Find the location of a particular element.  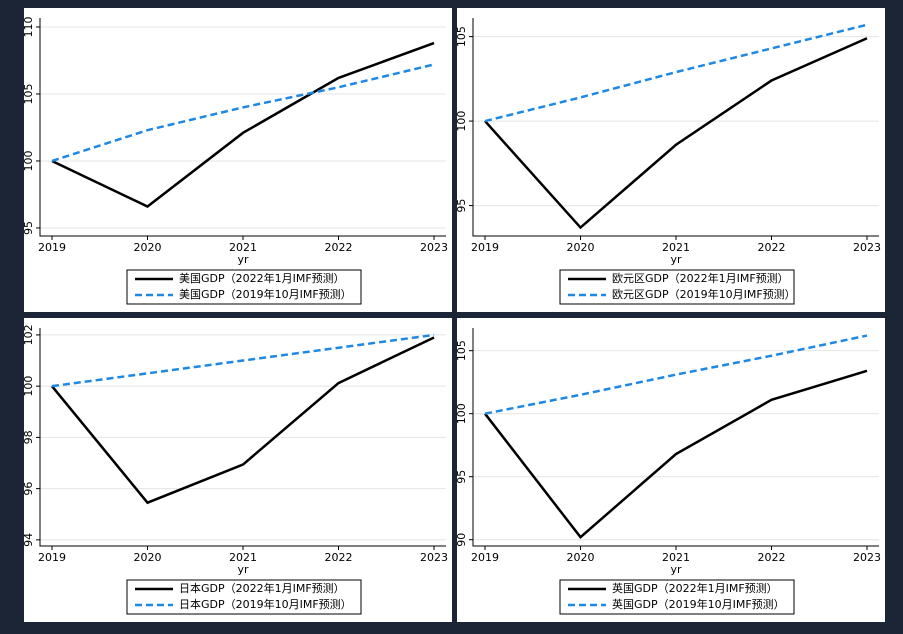

legend-label: 英国GDP（2019年10月IMF预测） is located at coordinates (698, 604).